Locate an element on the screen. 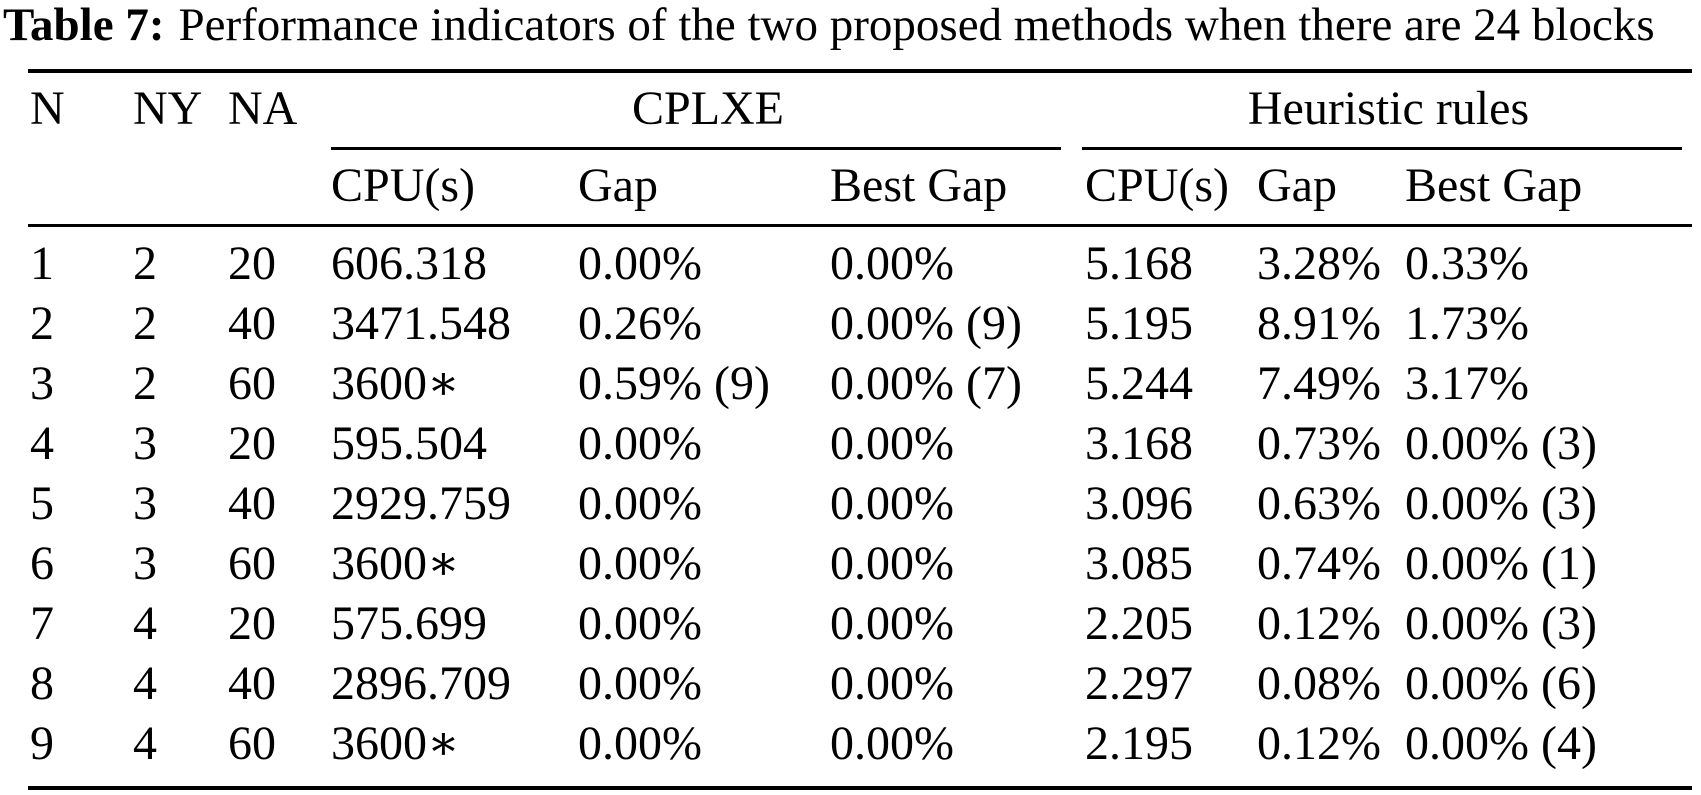 This screenshot has width=1701, height=795. cplxe-group-rule is located at coordinates (696, 148).